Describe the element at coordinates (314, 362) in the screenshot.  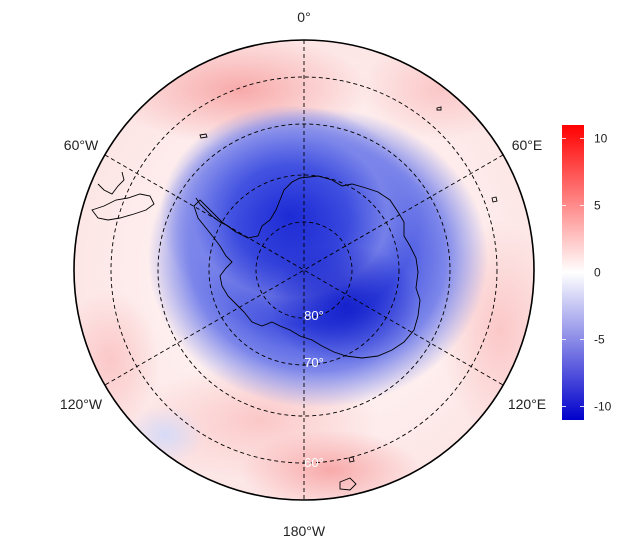
I see `lat-label-70: 70°` at that location.